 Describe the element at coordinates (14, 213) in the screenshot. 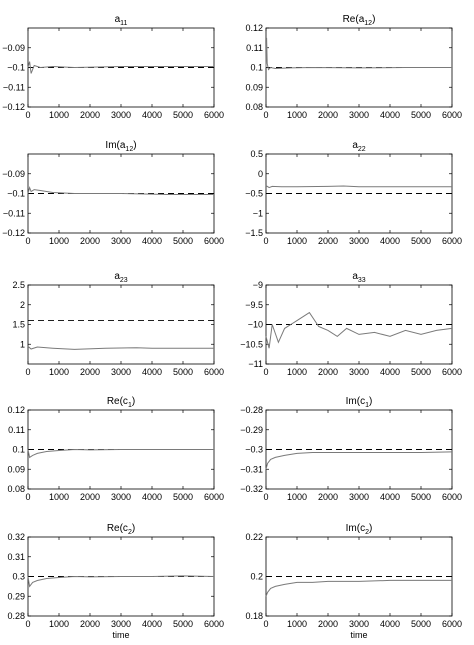

I see `y-tick-label: −0.11` at that location.